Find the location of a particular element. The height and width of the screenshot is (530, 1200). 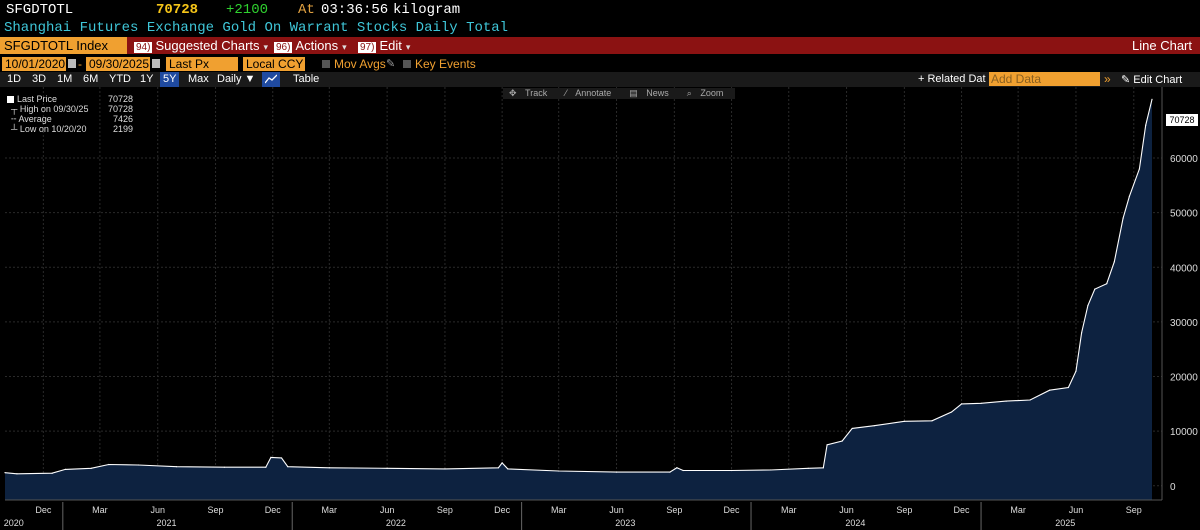

year-label: 2021 is located at coordinates (167, 523).